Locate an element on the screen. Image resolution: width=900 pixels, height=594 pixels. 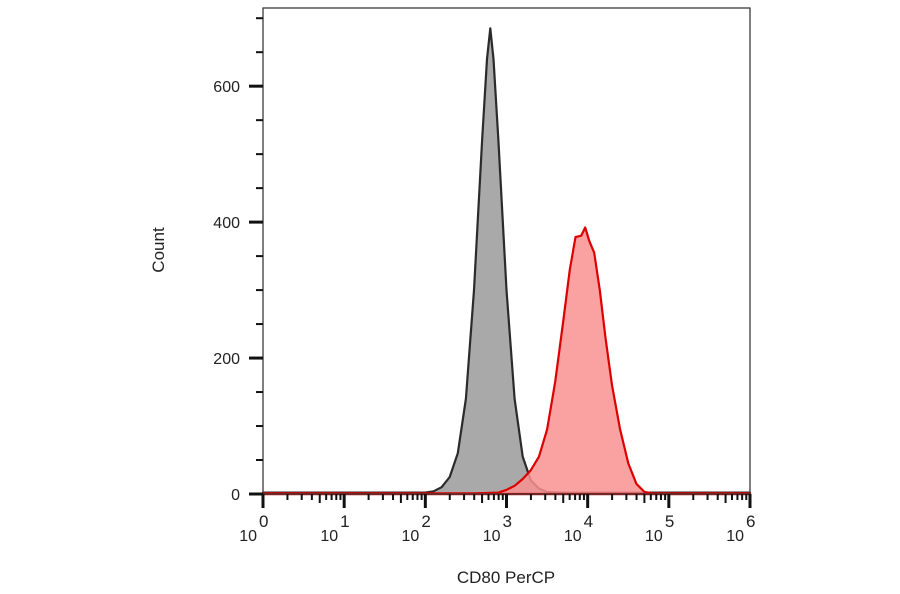
x-tick-label: 10⁶ is located at coordinates (740, 528).